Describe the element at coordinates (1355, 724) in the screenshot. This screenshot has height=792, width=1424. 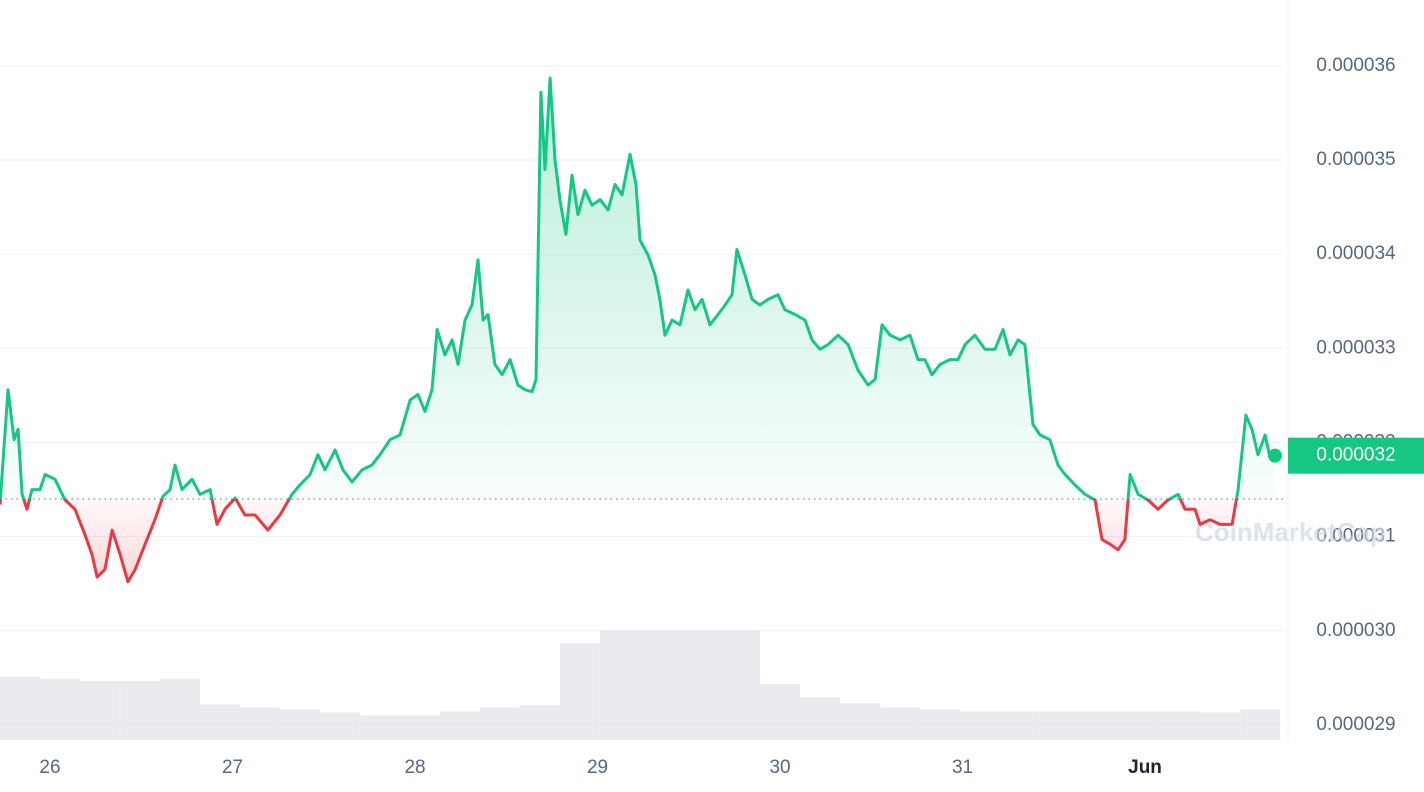
I see `y-tick-label: 0.000029` at that location.